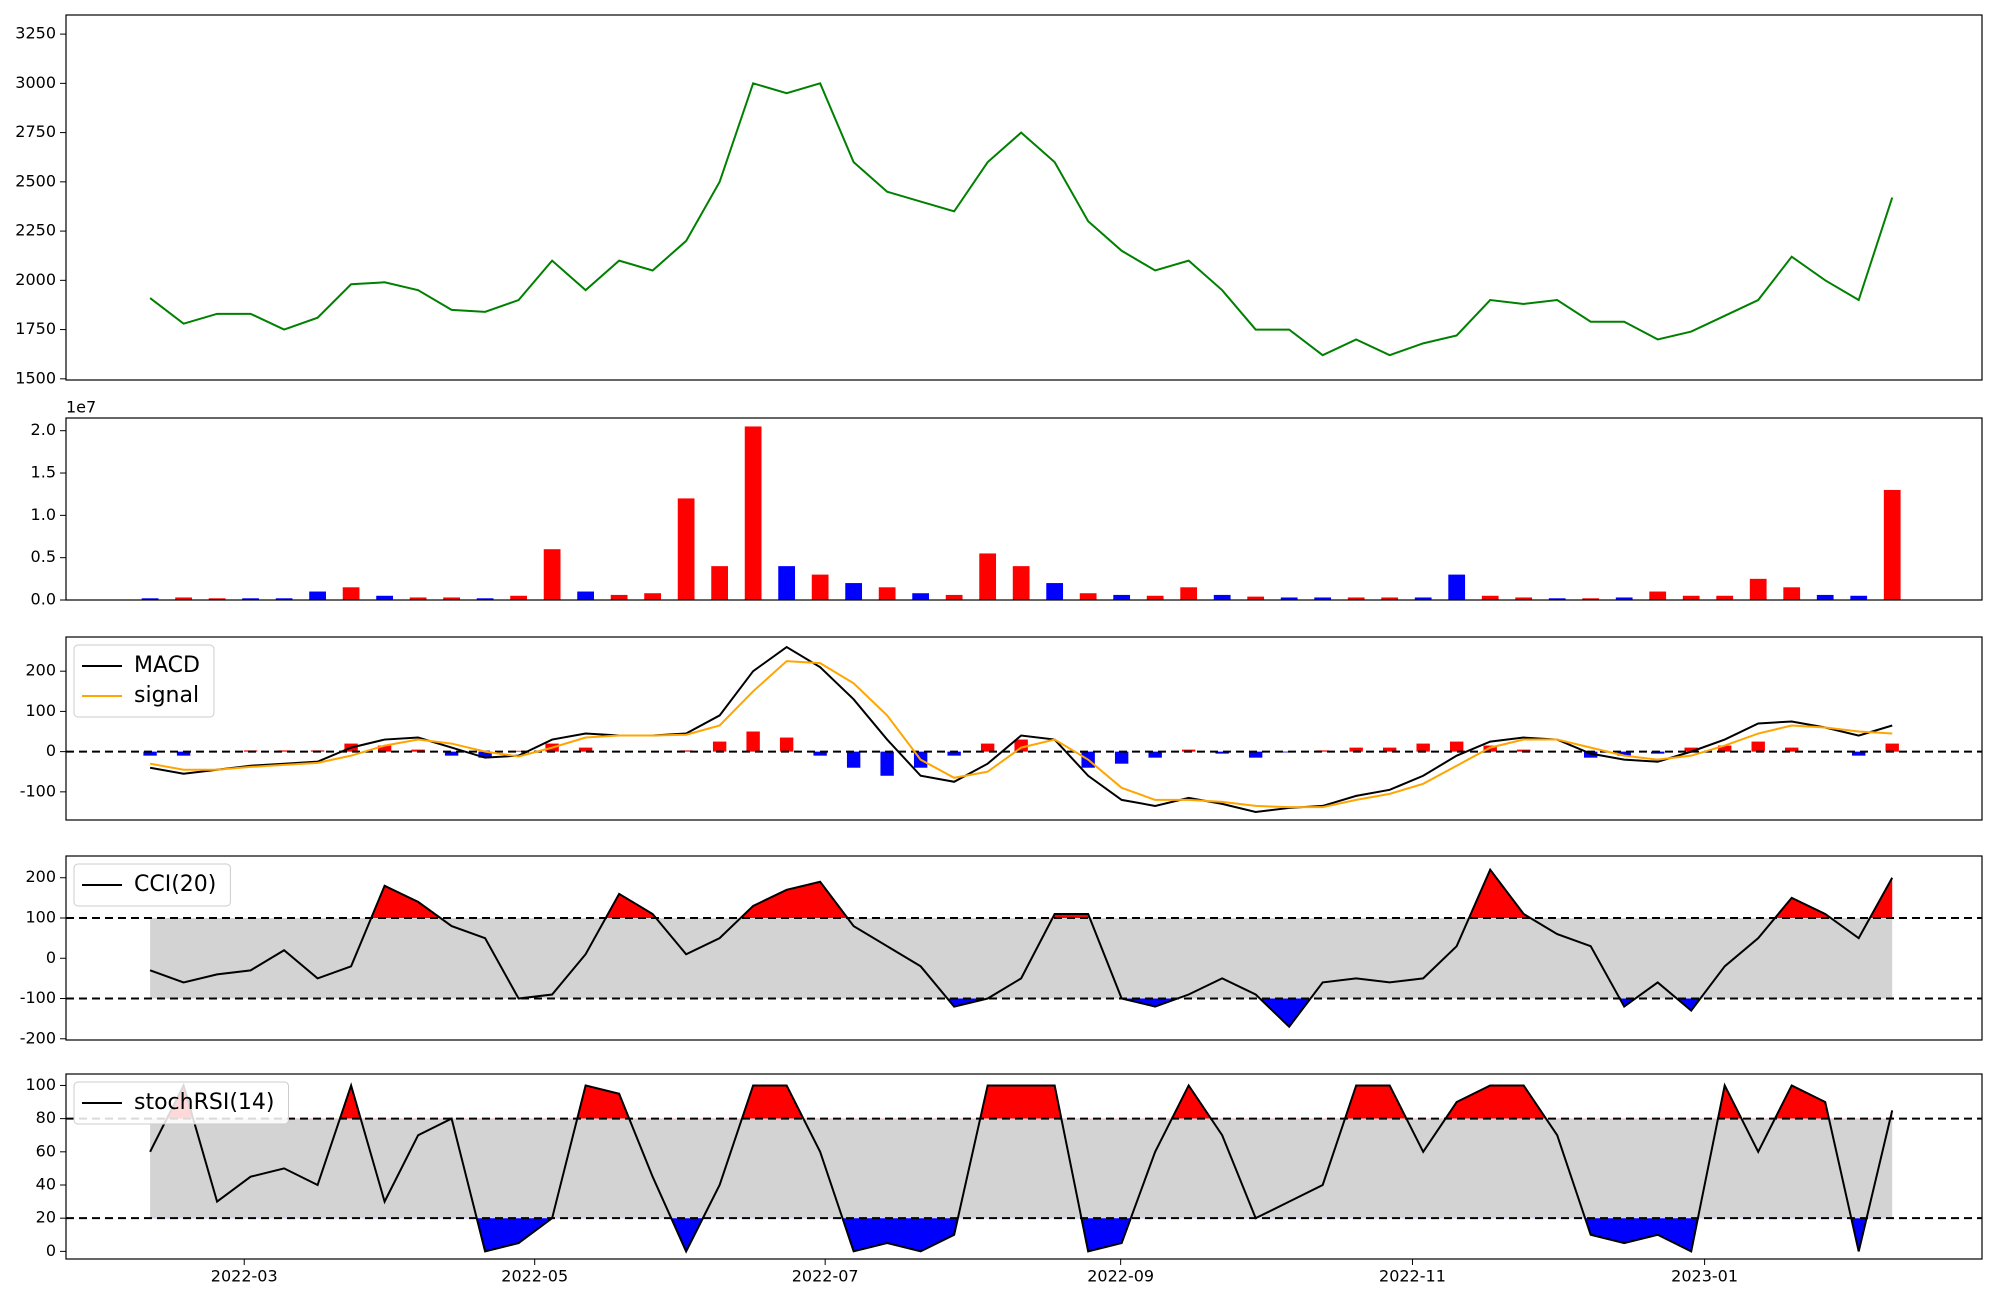 The width and height of the screenshot is (2000, 1300). What do you see at coordinates (46, 1184) in the screenshot?
I see `y-tick-label: 40` at bounding box center [46, 1184].